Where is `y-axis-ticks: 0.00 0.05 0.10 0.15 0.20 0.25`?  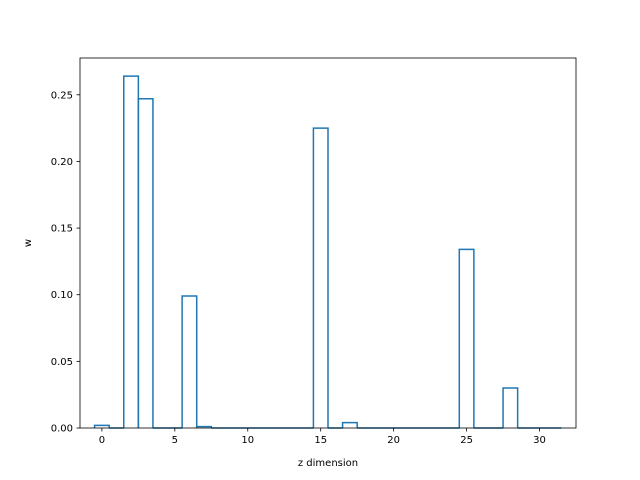 y-axis-ticks: 0.00 0.05 0.10 0.15 0.20 0.25 is located at coordinates (65, 262).